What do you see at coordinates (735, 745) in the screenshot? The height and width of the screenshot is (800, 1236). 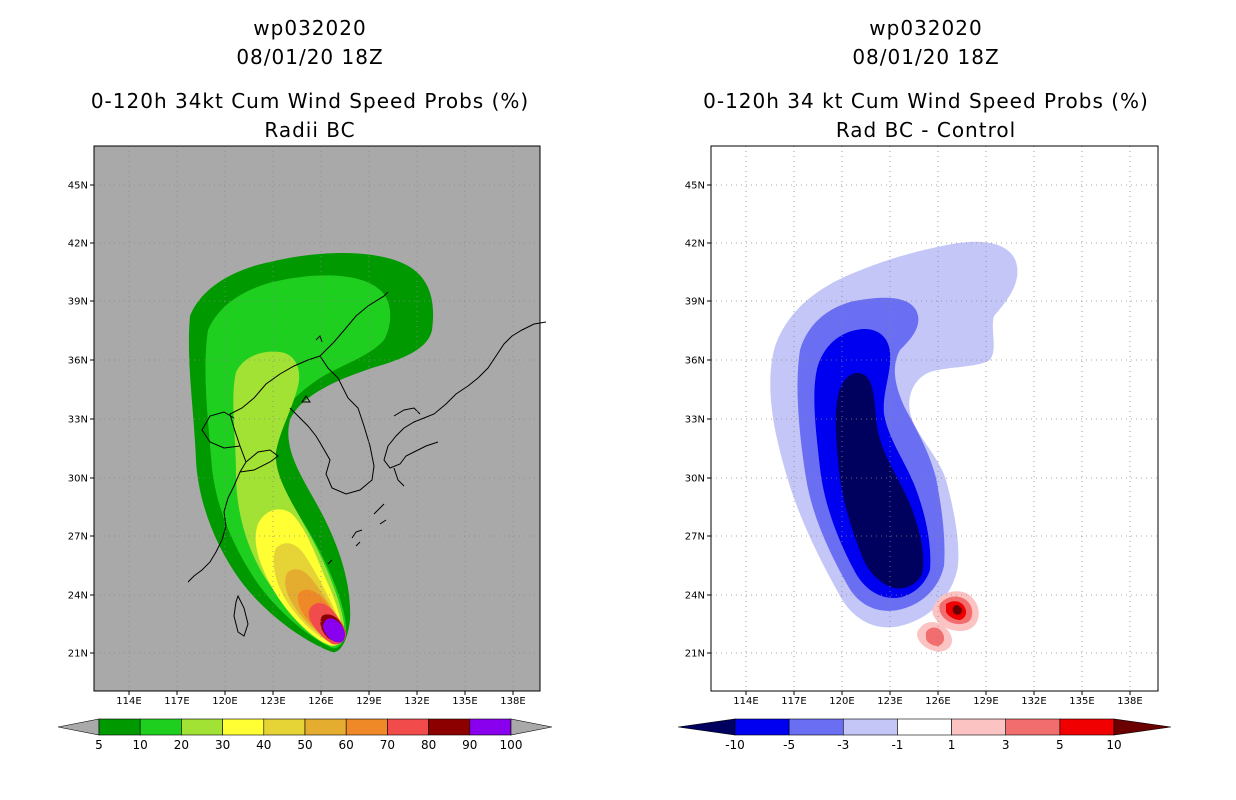 I see `colorbar-level-label: -10` at bounding box center [735, 745].